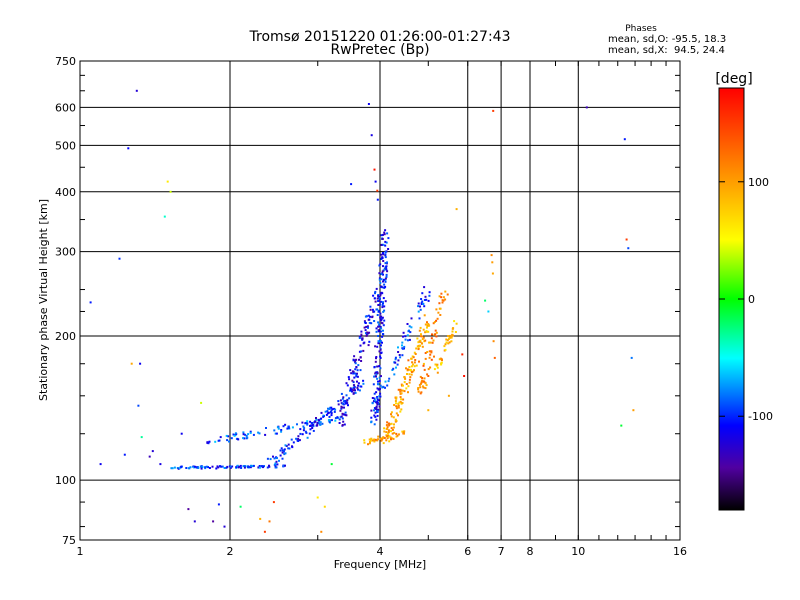  Describe the element at coordinates (69, 540) in the screenshot. I see `y-tick-label: 75` at that location.